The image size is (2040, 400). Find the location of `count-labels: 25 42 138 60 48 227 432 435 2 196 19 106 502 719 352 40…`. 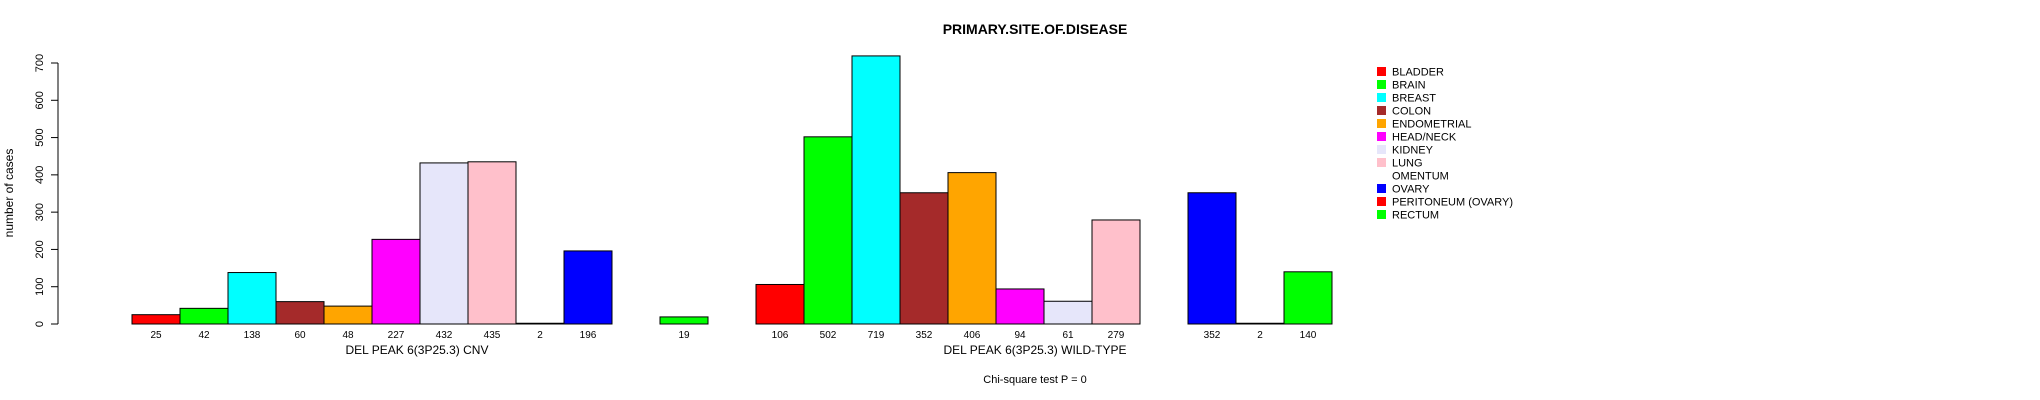

count-labels: 25 42 138 60 48 227 432 435 2 196 19 106 502 719 352 40… is located at coordinates (733, 335).